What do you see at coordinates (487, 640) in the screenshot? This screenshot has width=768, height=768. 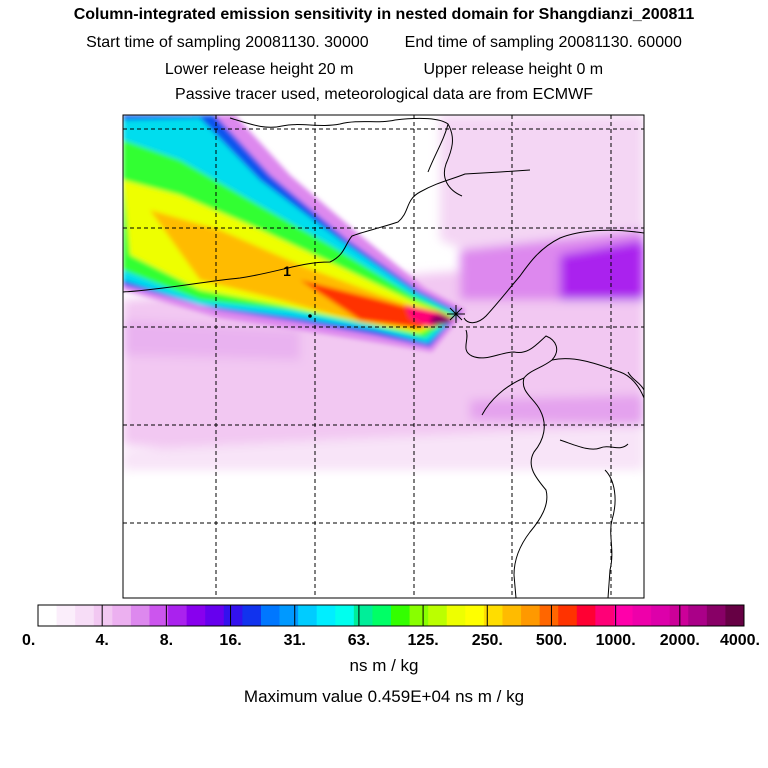 I see `colorbar-tick-label: 250.` at bounding box center [487, 640].